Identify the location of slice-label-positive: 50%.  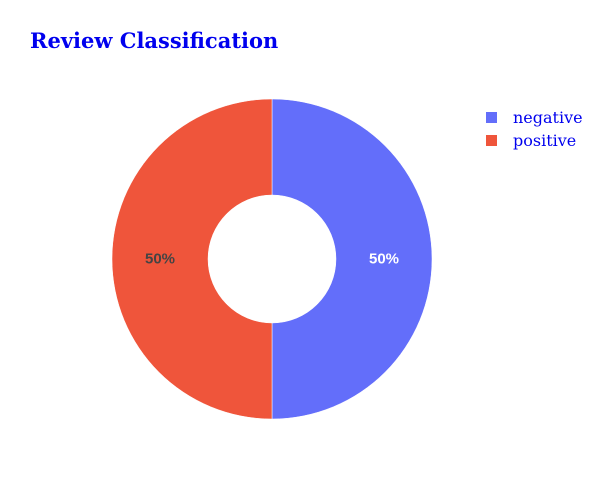
(160, 259).